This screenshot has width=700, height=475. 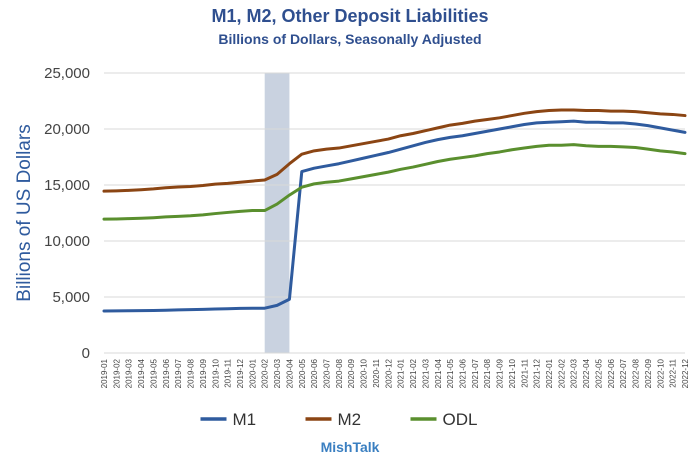 I want to click on x-tick-label: 2022-08, so click(x=636, y=373).